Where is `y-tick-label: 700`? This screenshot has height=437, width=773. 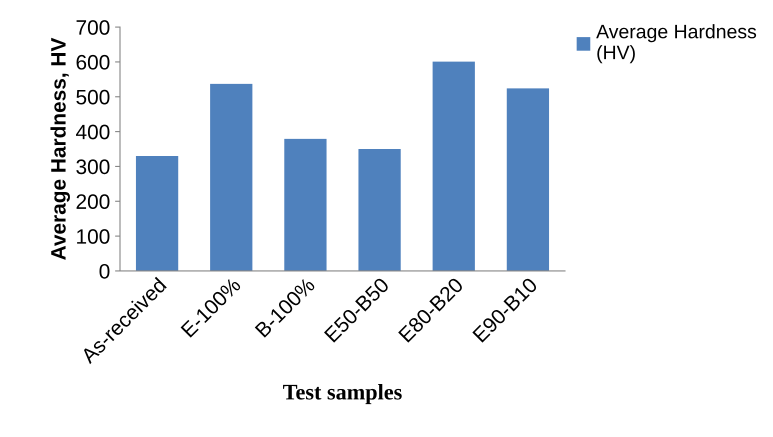 y-tick-label: 700 is located at coordinates (93, 27).